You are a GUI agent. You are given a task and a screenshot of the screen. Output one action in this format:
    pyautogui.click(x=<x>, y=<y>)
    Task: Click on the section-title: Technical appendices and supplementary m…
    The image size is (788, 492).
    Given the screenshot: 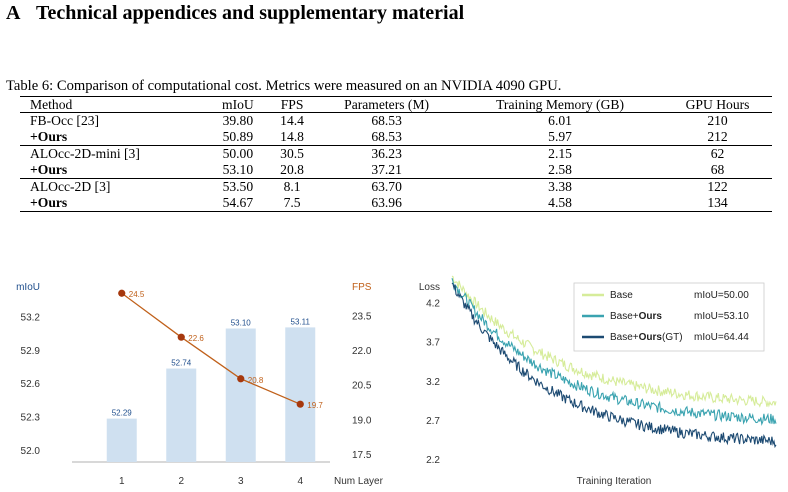 What is the action you would take?
    pyautogui.click(x=250, y=13)
    